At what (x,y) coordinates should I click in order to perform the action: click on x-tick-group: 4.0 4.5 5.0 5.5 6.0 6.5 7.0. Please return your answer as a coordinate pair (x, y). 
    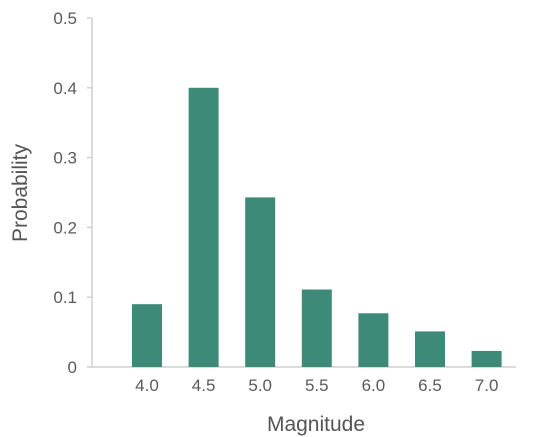
    Looking at the image, I should click on (316, 385).